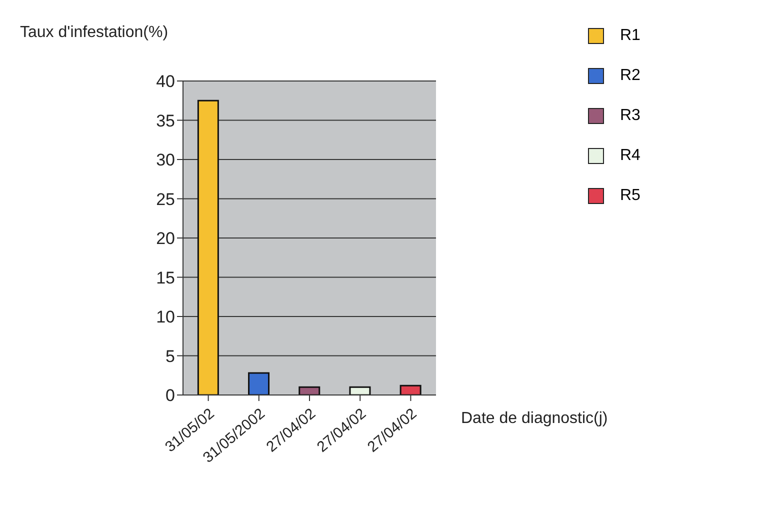  What do you see at coordinates (630, 196) in the screenshot?
I see `legend-label: R5` at bounding box center [630, 196].